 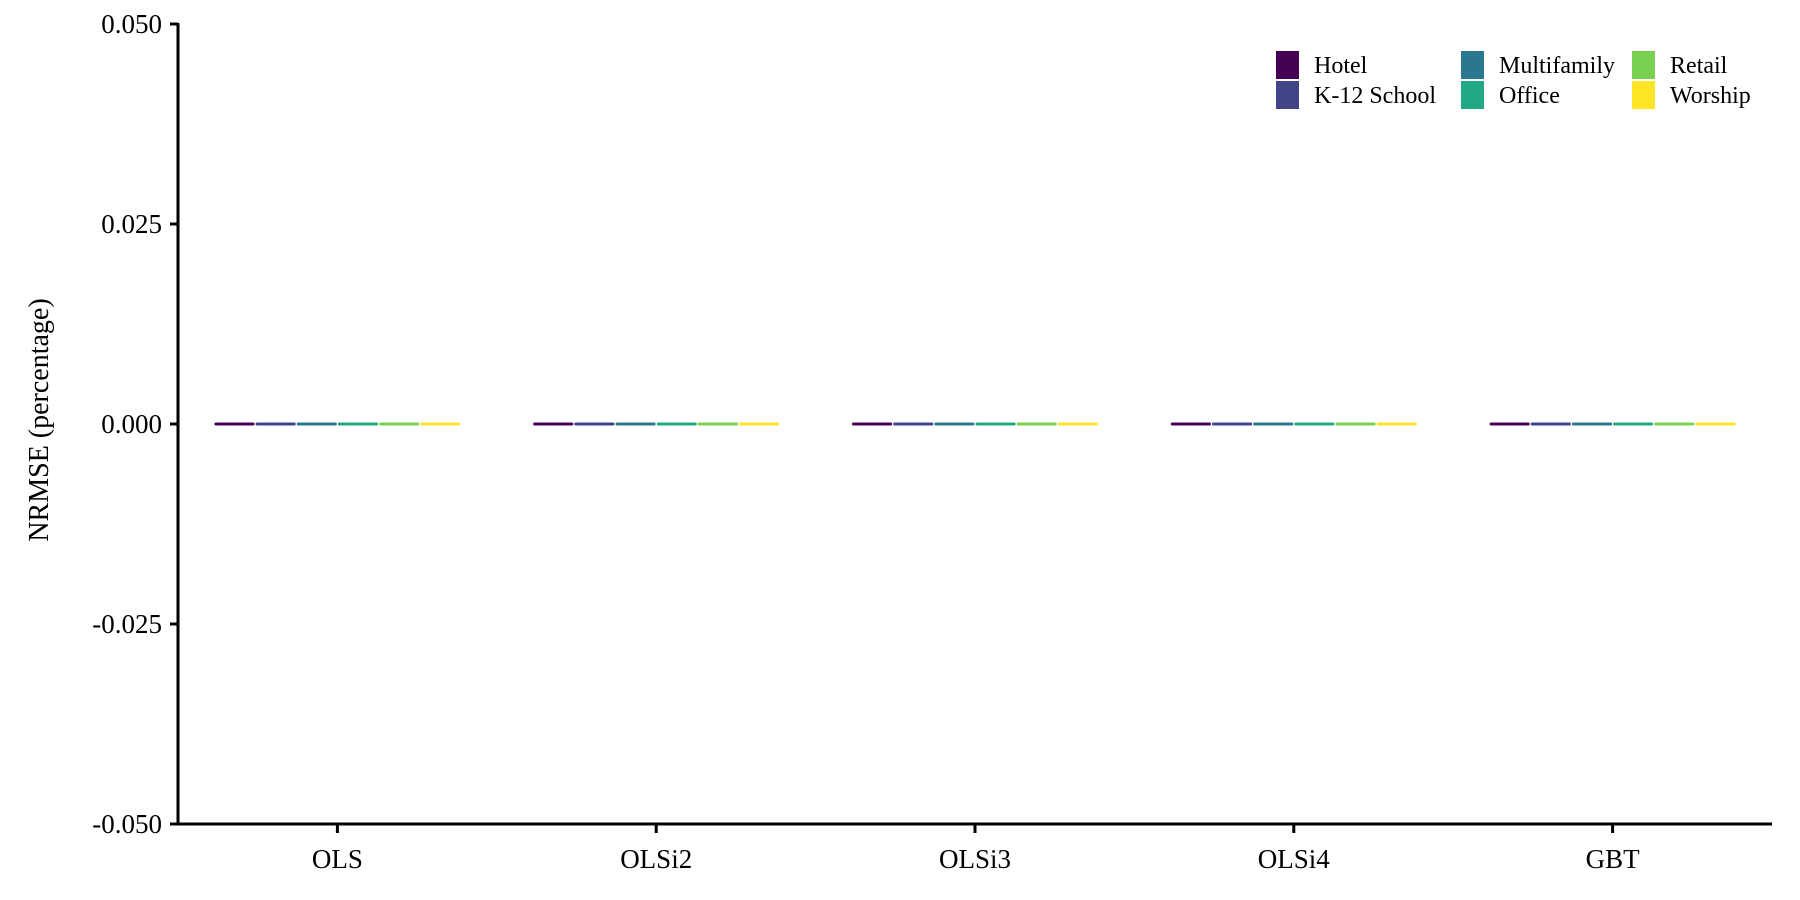 I want to click on bar-hotel-olsi3, so click(x=872, y=424).